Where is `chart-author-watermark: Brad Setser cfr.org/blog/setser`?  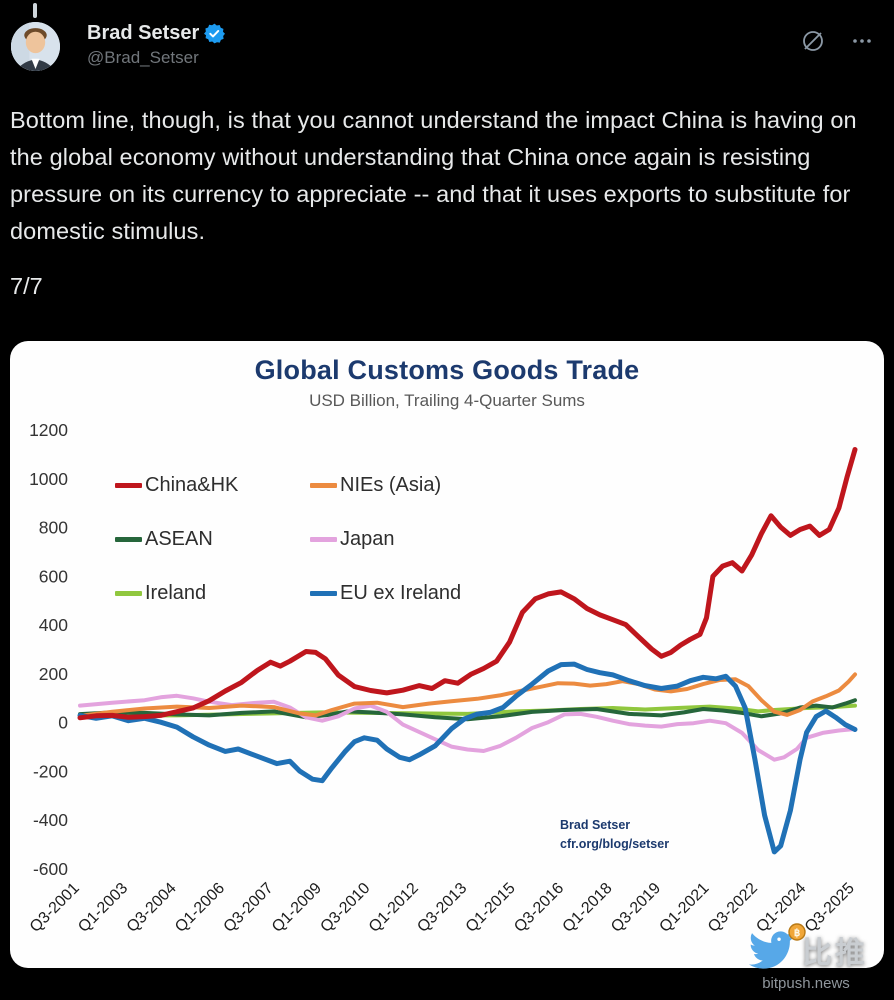 chart-author-watermark: Brad Setser cfr.org/blog/setser is located at coordinates (614, 835).